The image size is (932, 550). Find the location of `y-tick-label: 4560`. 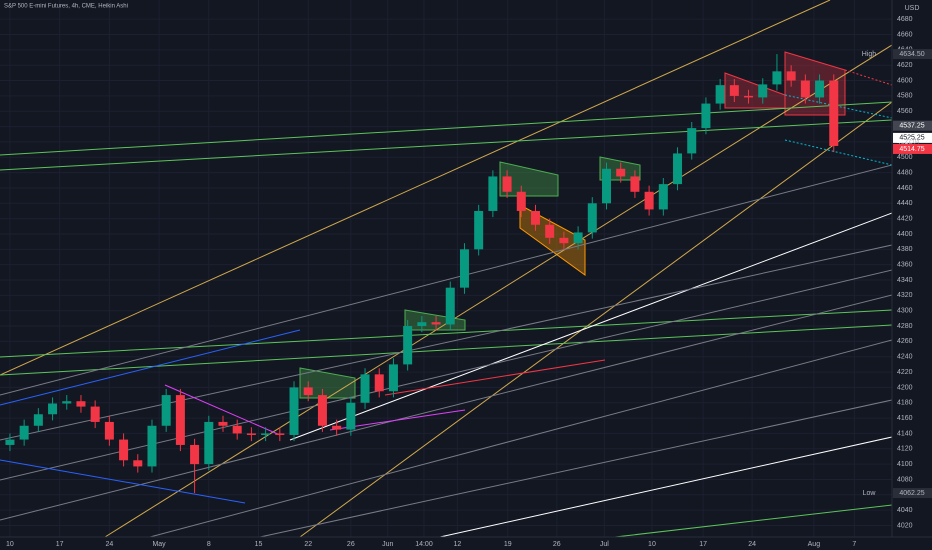

y-tick-label: 4560 is located at coordinates (905, 111).